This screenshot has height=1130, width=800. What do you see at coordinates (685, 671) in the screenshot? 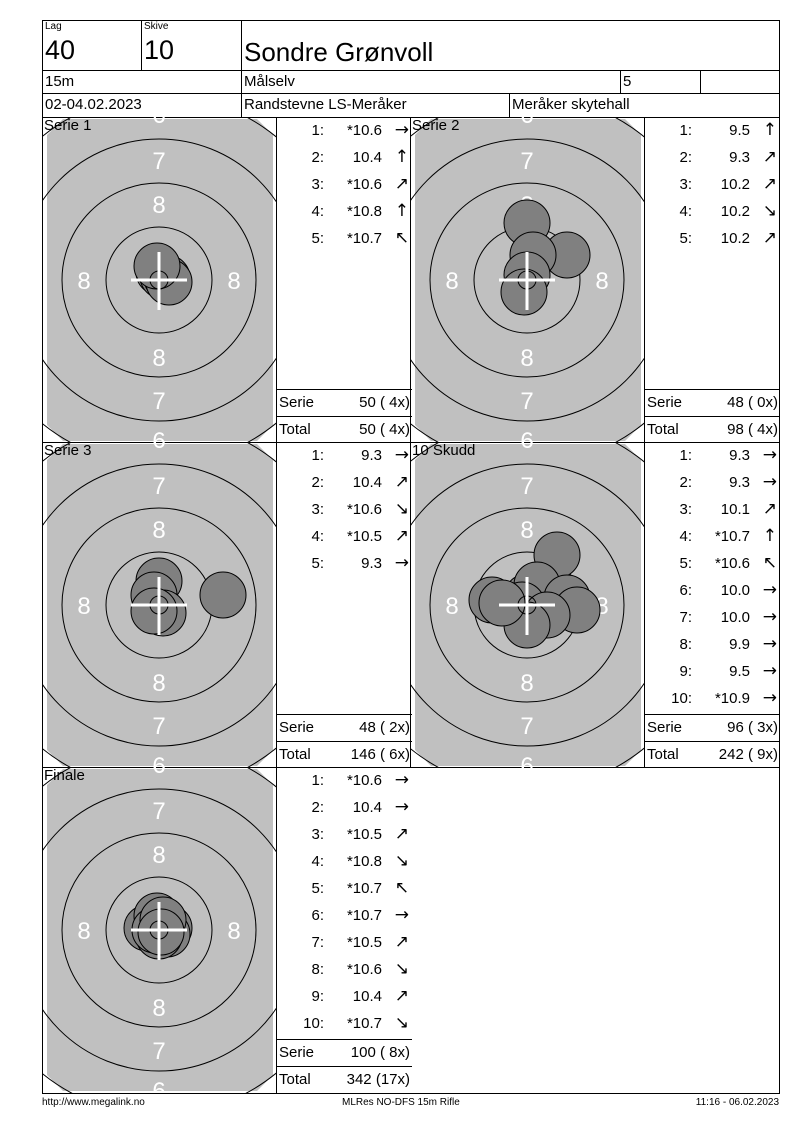
I see `shot-number: 9:` at bounding box center [685, 671].